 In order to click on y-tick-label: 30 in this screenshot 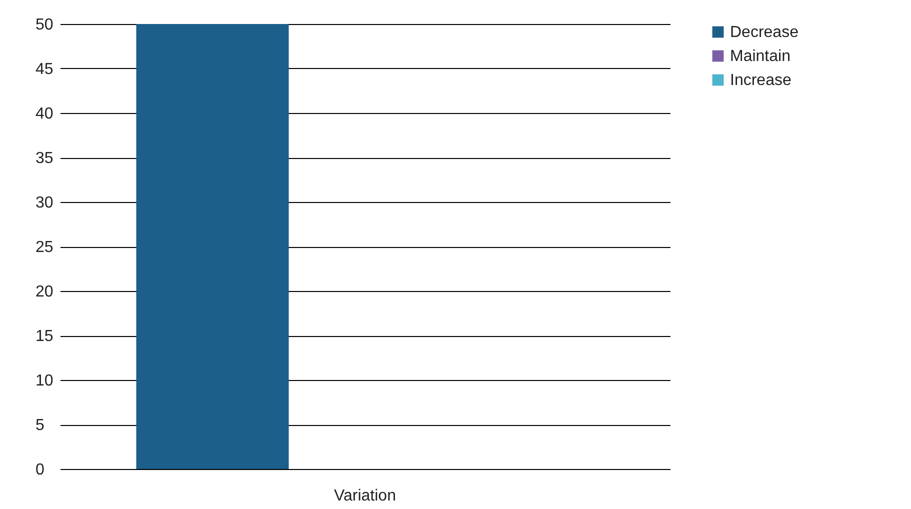, I will do `click(45, 203)`.